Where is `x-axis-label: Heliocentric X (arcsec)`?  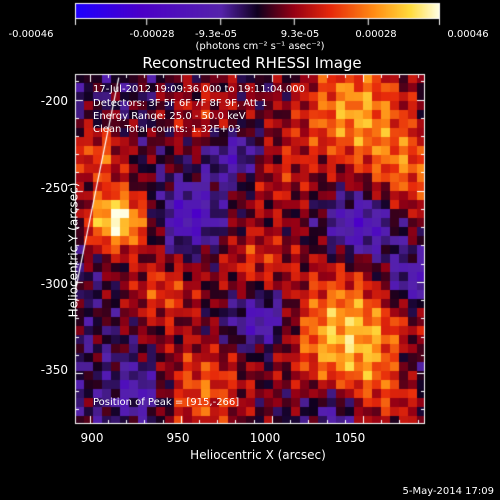
x-axis-label: Heliocentric X (arcsec) is located at coordinates (258, 455).